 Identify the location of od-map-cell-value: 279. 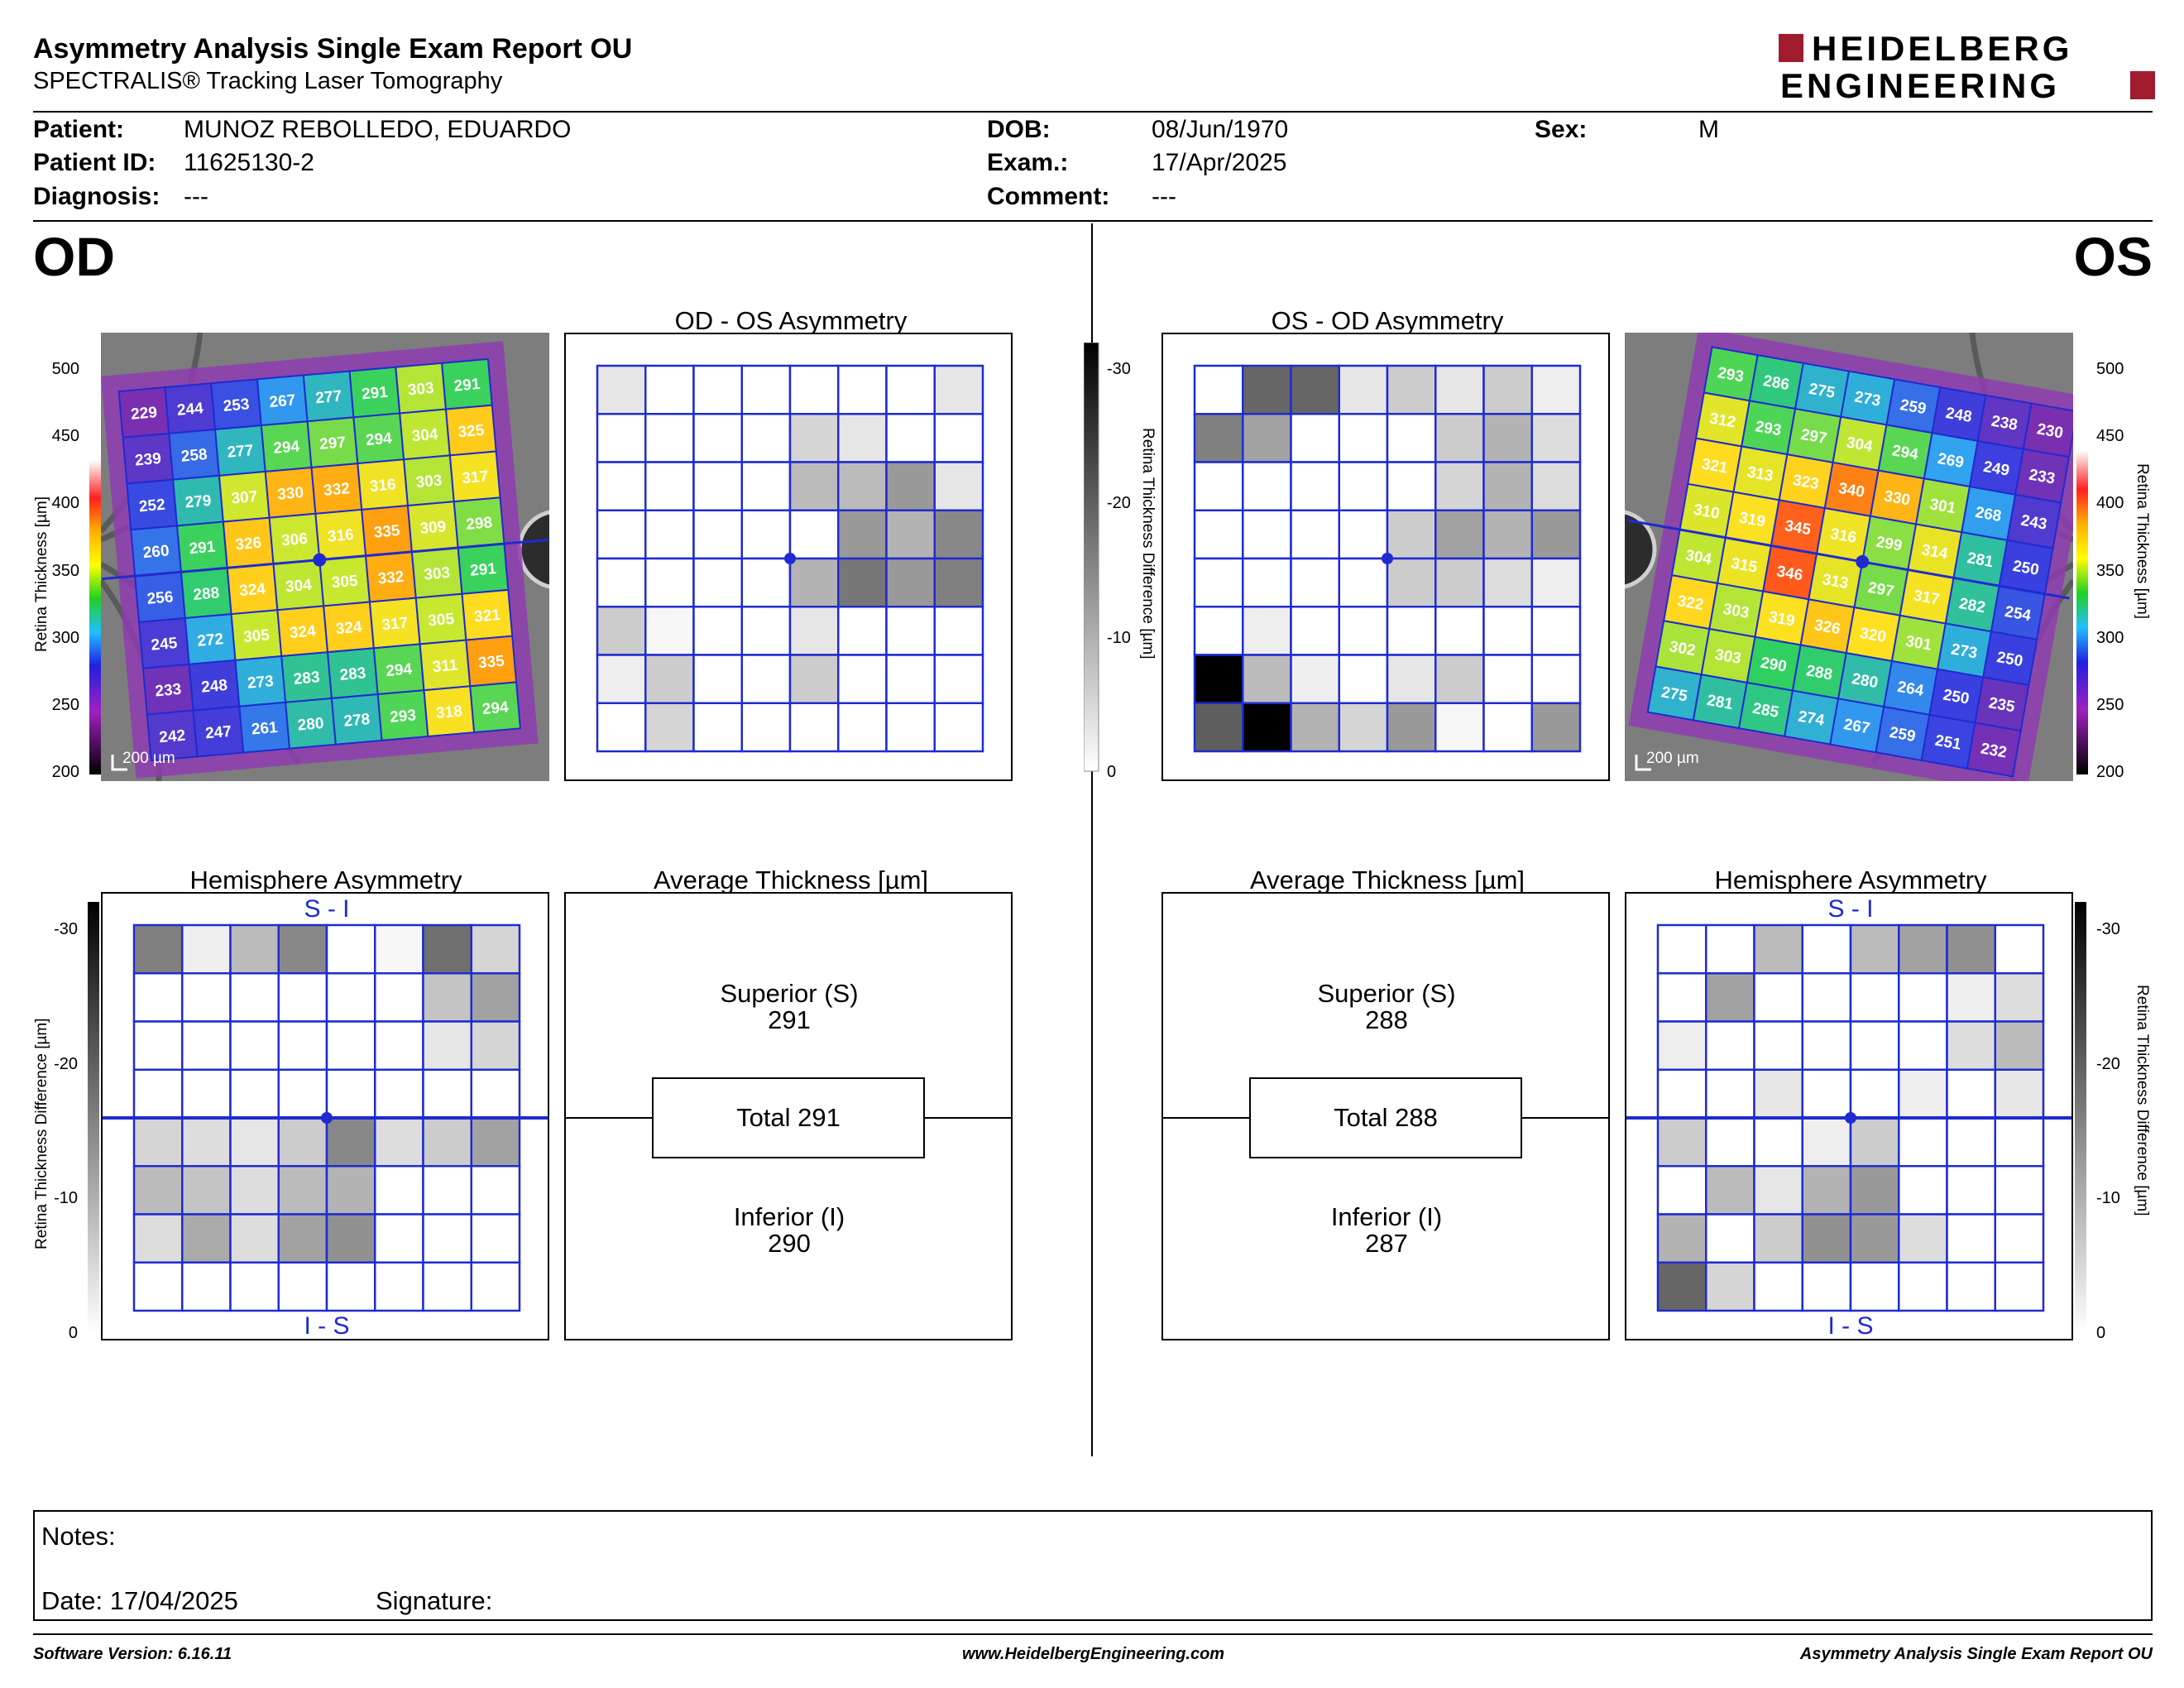
(198, 502).